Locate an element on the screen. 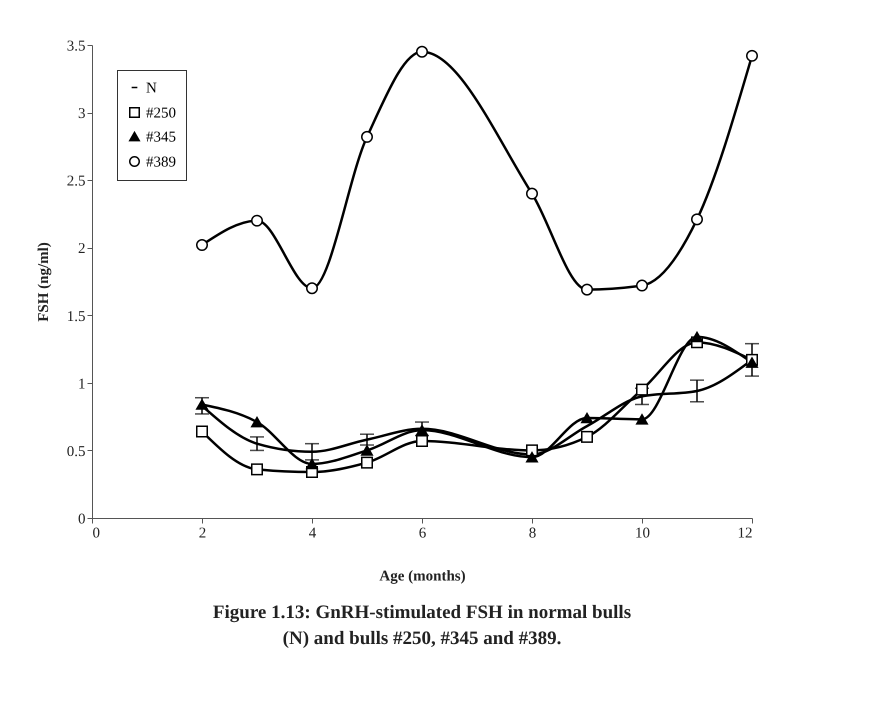 The width and height of the screenshot is (893, 702). y-tick-label: 1 is located at coordinates (82, 384).